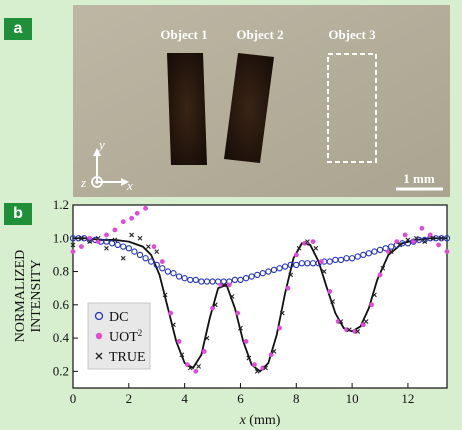  I want to click on scale-bar-label: 1 mm, so click(419, 178).